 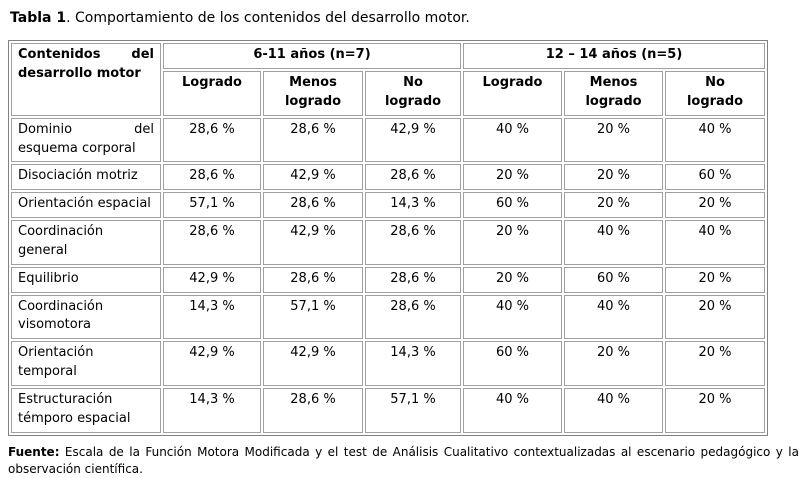 I want to click on subheader-logrado-1: Logrado, so click(x=212, y=93).